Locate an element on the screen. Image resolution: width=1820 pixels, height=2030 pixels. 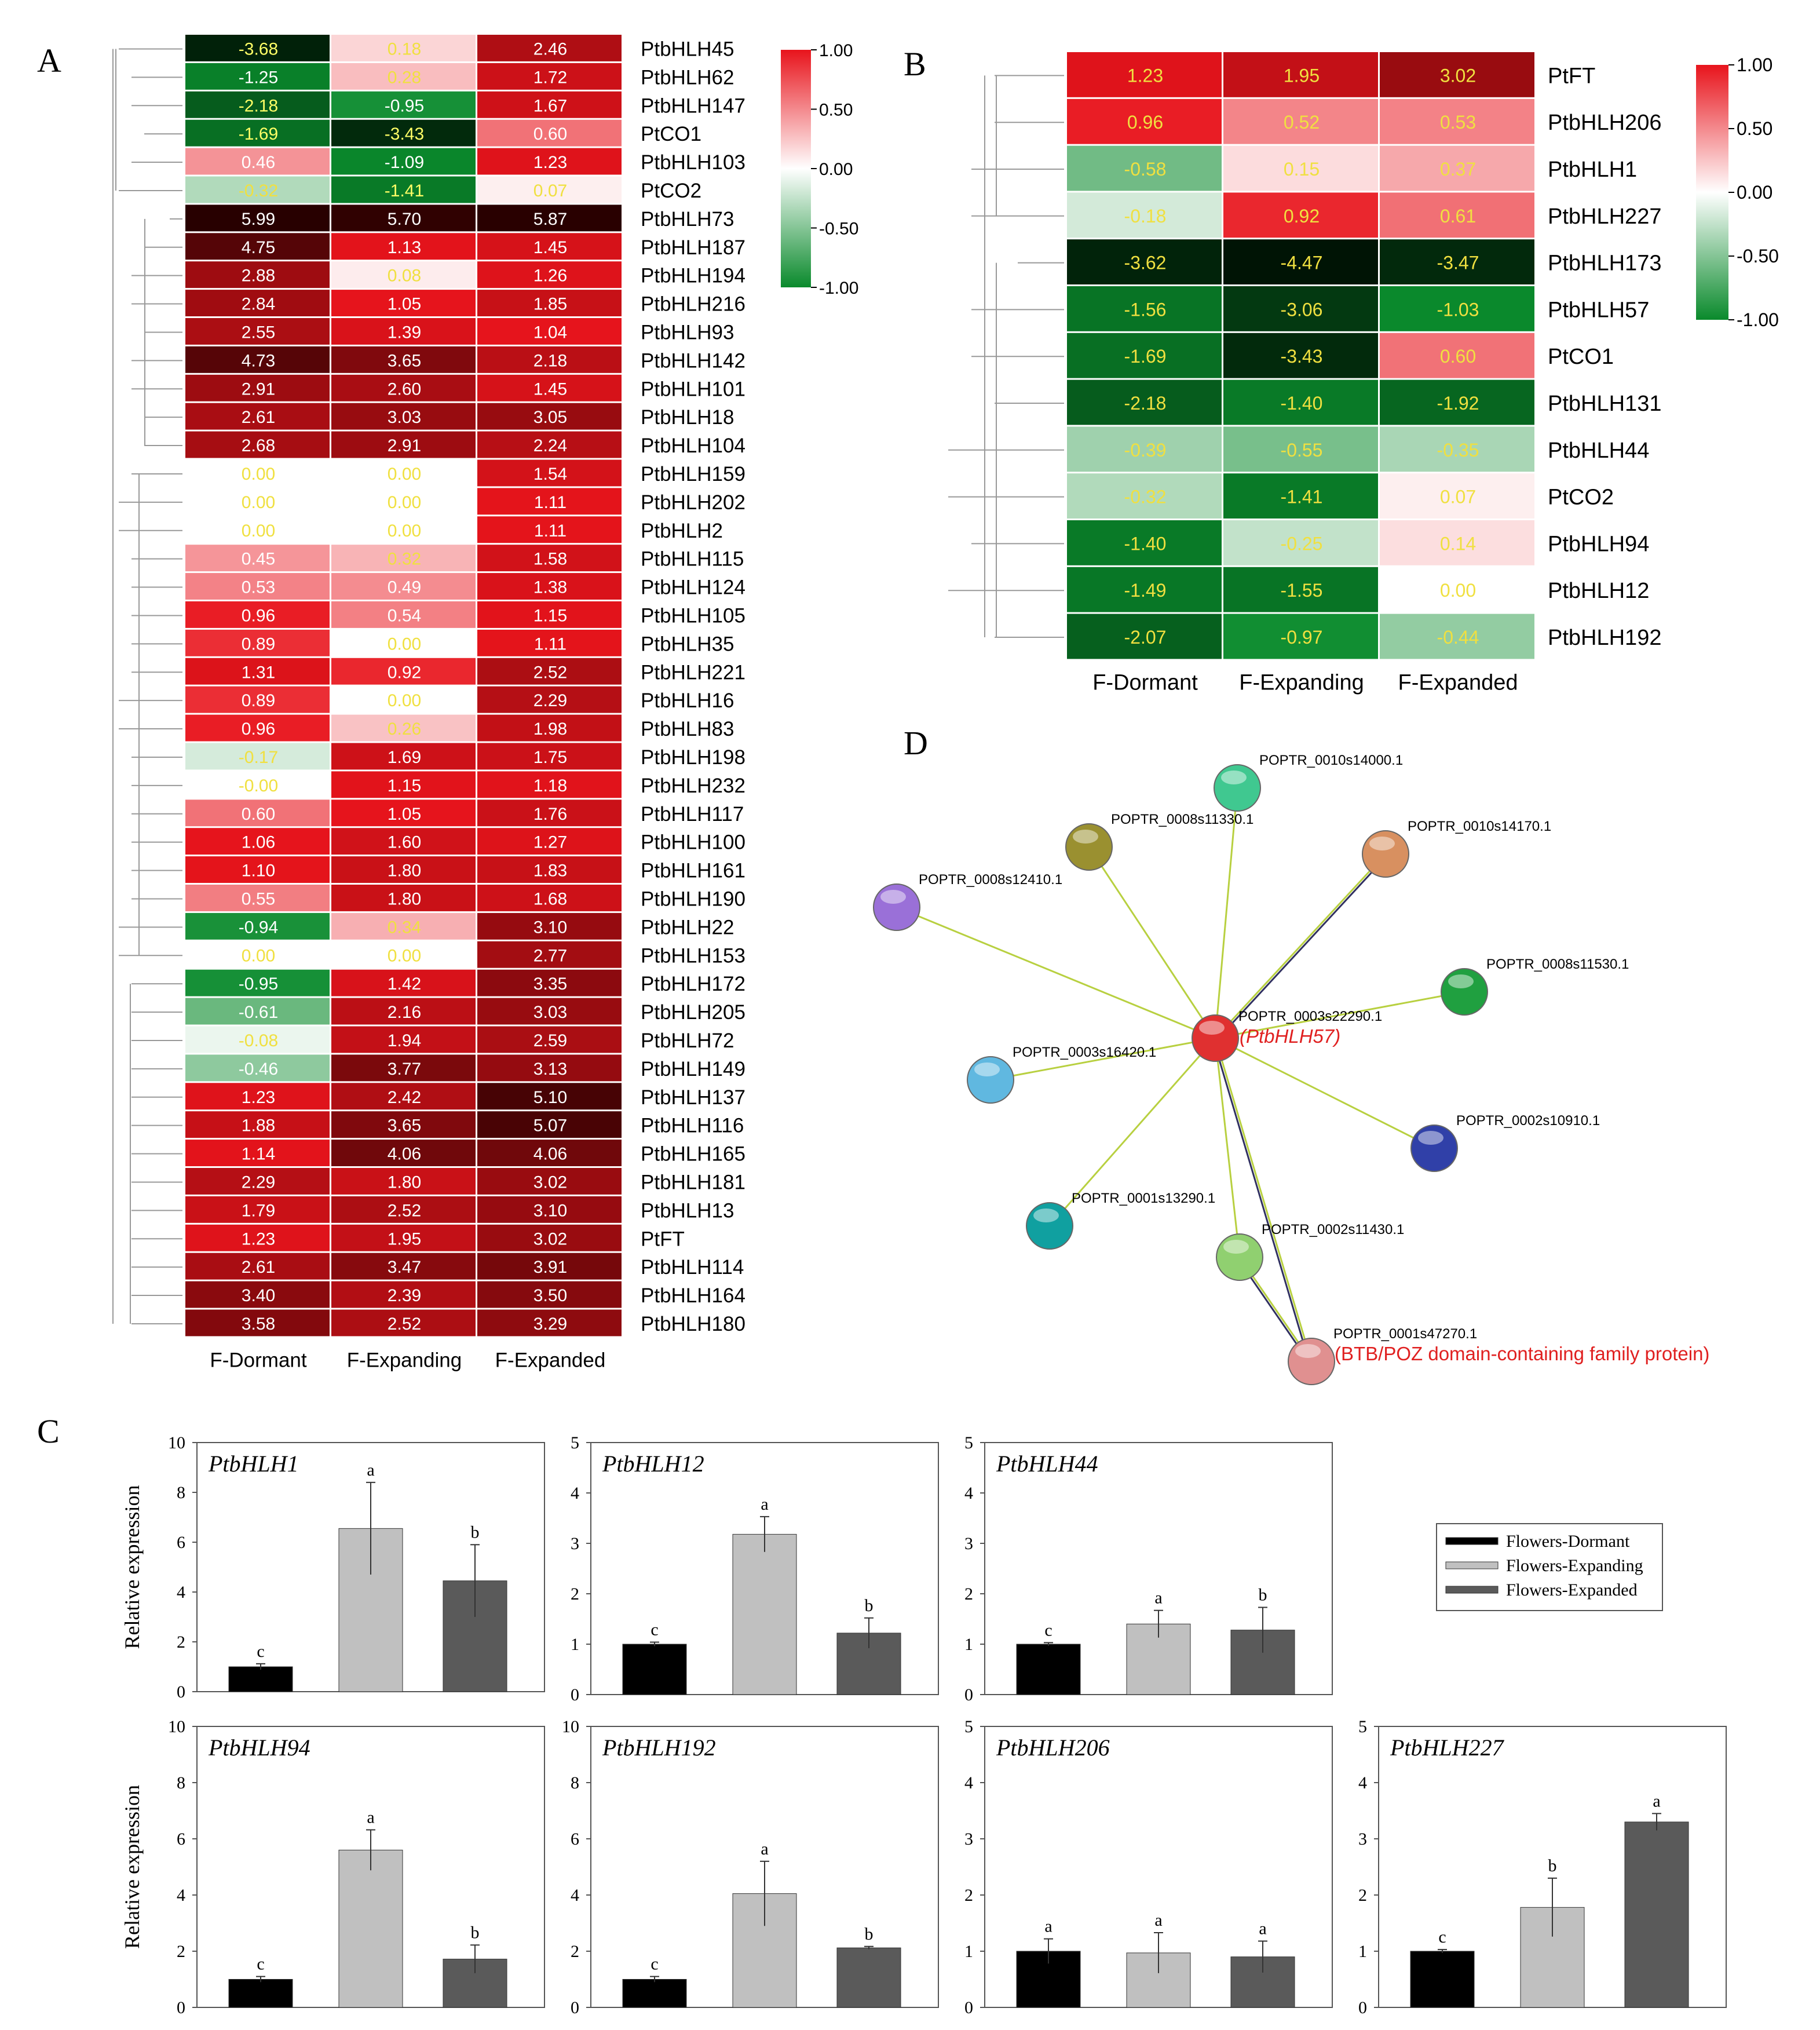
heat-cell-value: 1.06 is located at coordinates (258, 842).